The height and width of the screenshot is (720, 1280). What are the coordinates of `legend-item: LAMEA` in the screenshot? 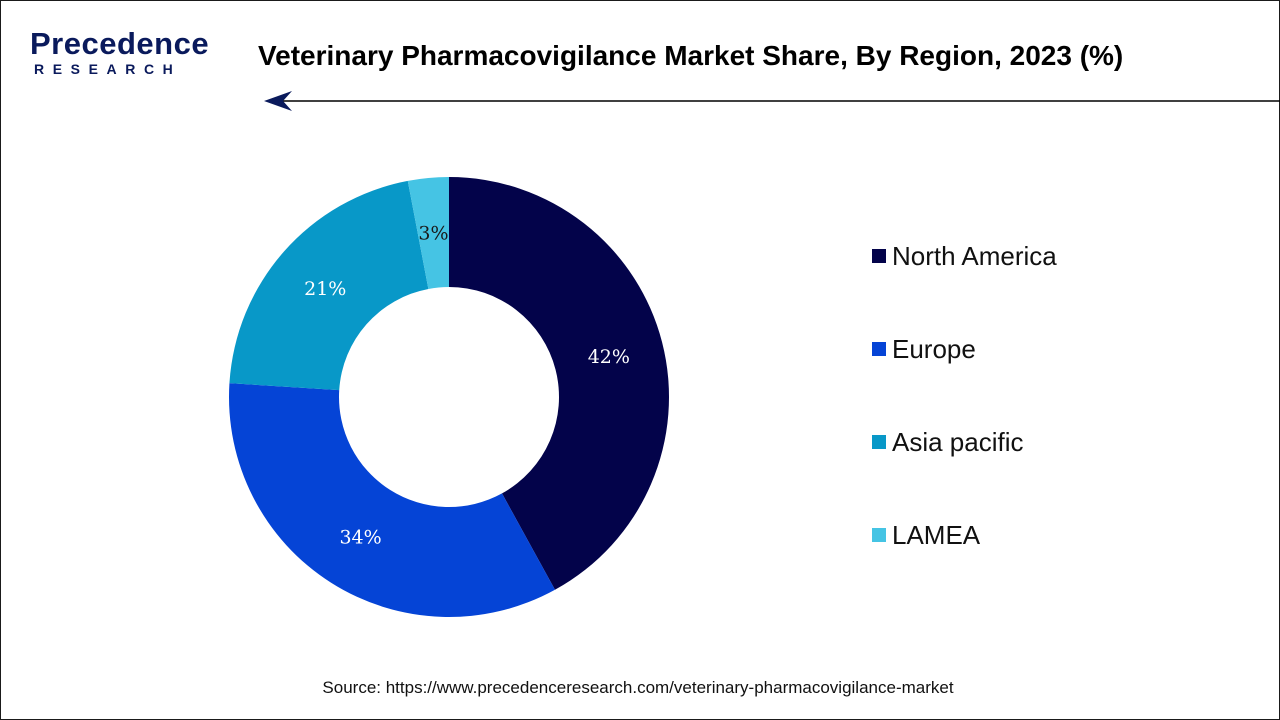 It's located at (964, 535).